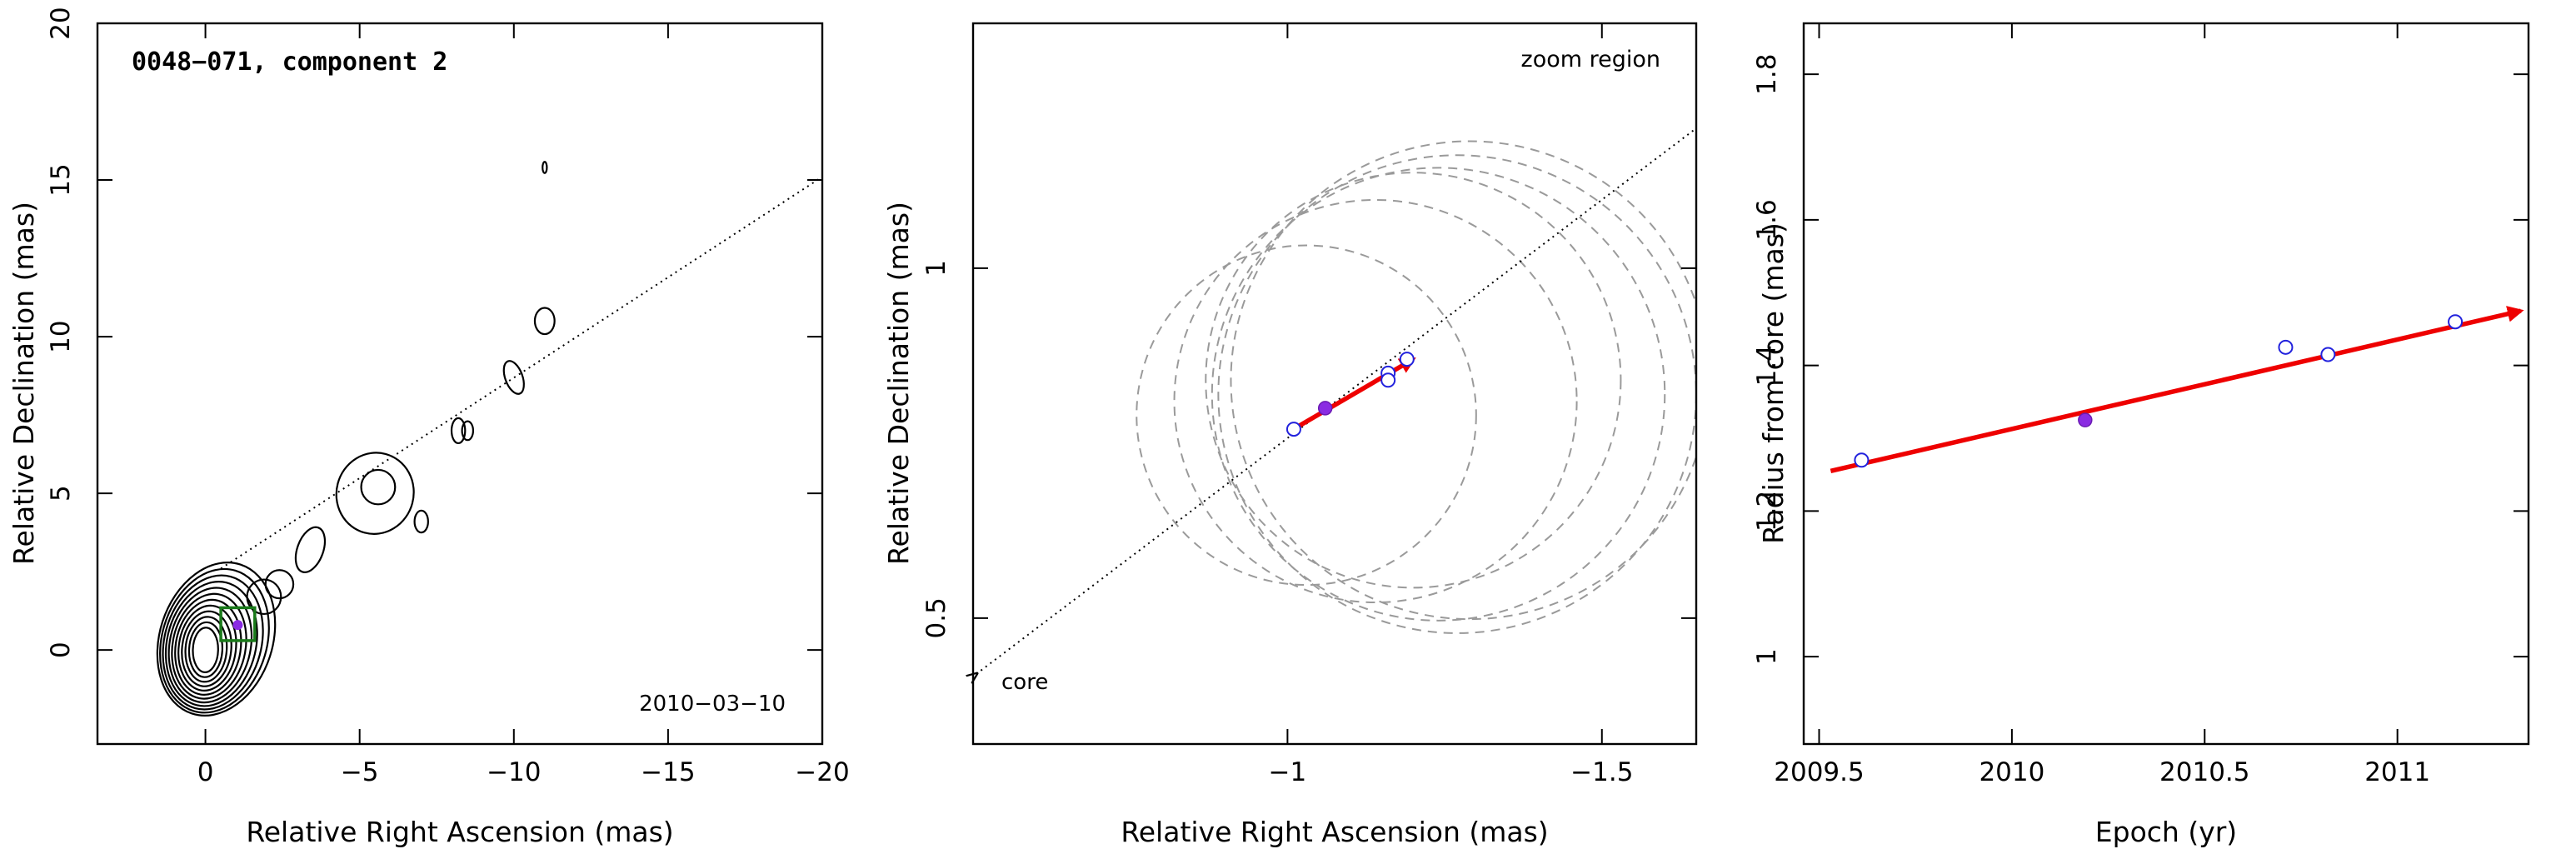 This screenshot has width=2576, height=854. I want to click on y-tick-label: 1.2, so click(1767, 511).